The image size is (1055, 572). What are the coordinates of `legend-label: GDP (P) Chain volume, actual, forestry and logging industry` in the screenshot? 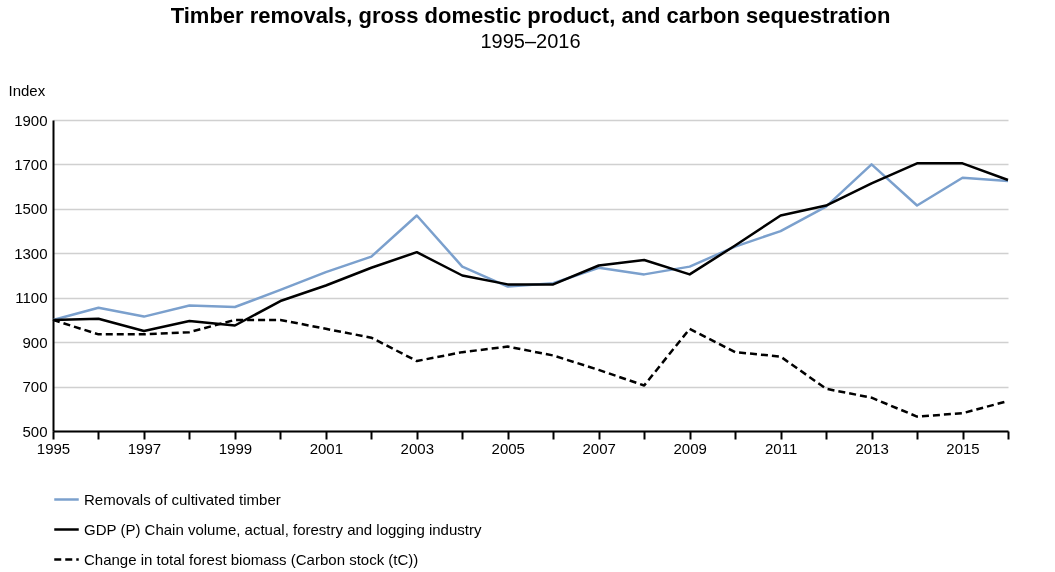 It's located at (283, 529).